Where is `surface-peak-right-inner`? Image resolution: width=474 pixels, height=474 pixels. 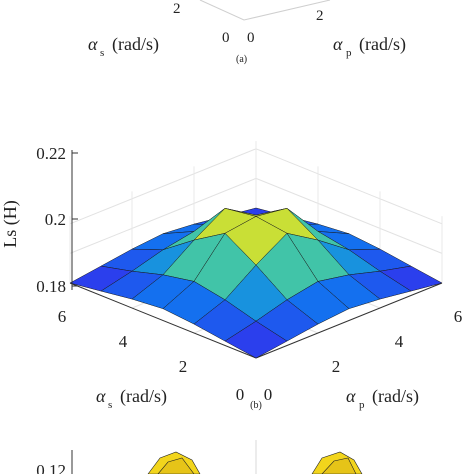 surface-peak-right-inner is located at coordinates (339, 465).